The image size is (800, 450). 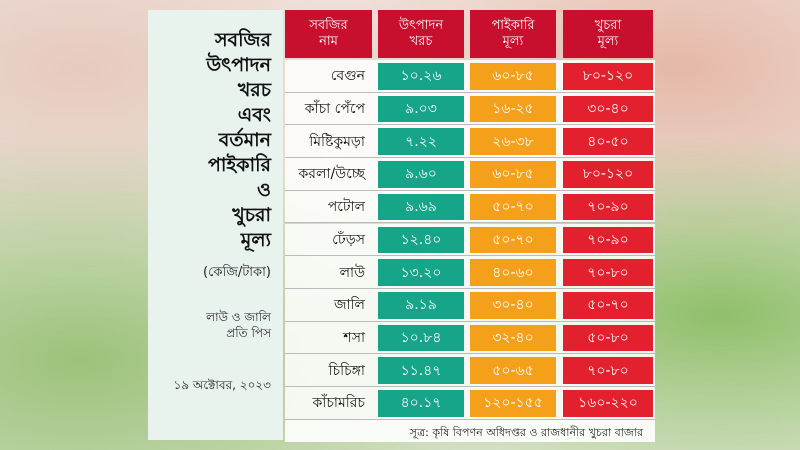 I want to click on value-cell: ৪০-৬০, so click(x=513, y=272).